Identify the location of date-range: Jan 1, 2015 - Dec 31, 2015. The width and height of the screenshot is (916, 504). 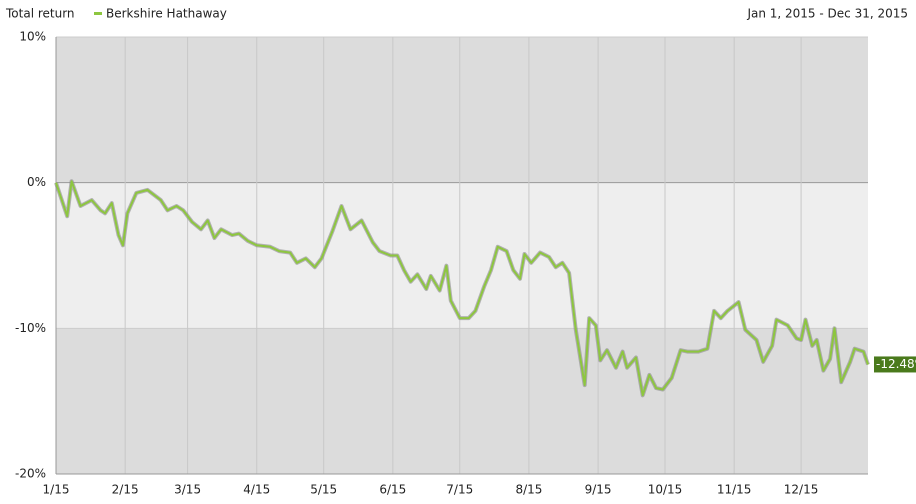
(827, 14).